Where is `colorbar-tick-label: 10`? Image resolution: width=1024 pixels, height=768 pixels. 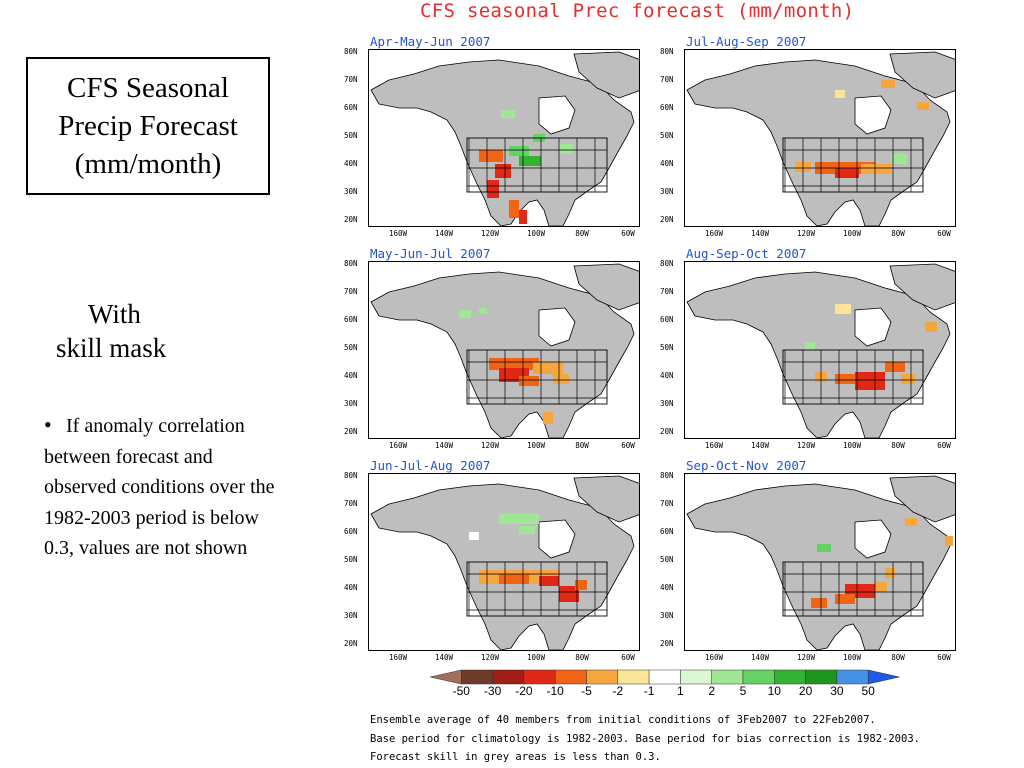
colorbar-tick-label: 10 is located at coordinates (774, 691).